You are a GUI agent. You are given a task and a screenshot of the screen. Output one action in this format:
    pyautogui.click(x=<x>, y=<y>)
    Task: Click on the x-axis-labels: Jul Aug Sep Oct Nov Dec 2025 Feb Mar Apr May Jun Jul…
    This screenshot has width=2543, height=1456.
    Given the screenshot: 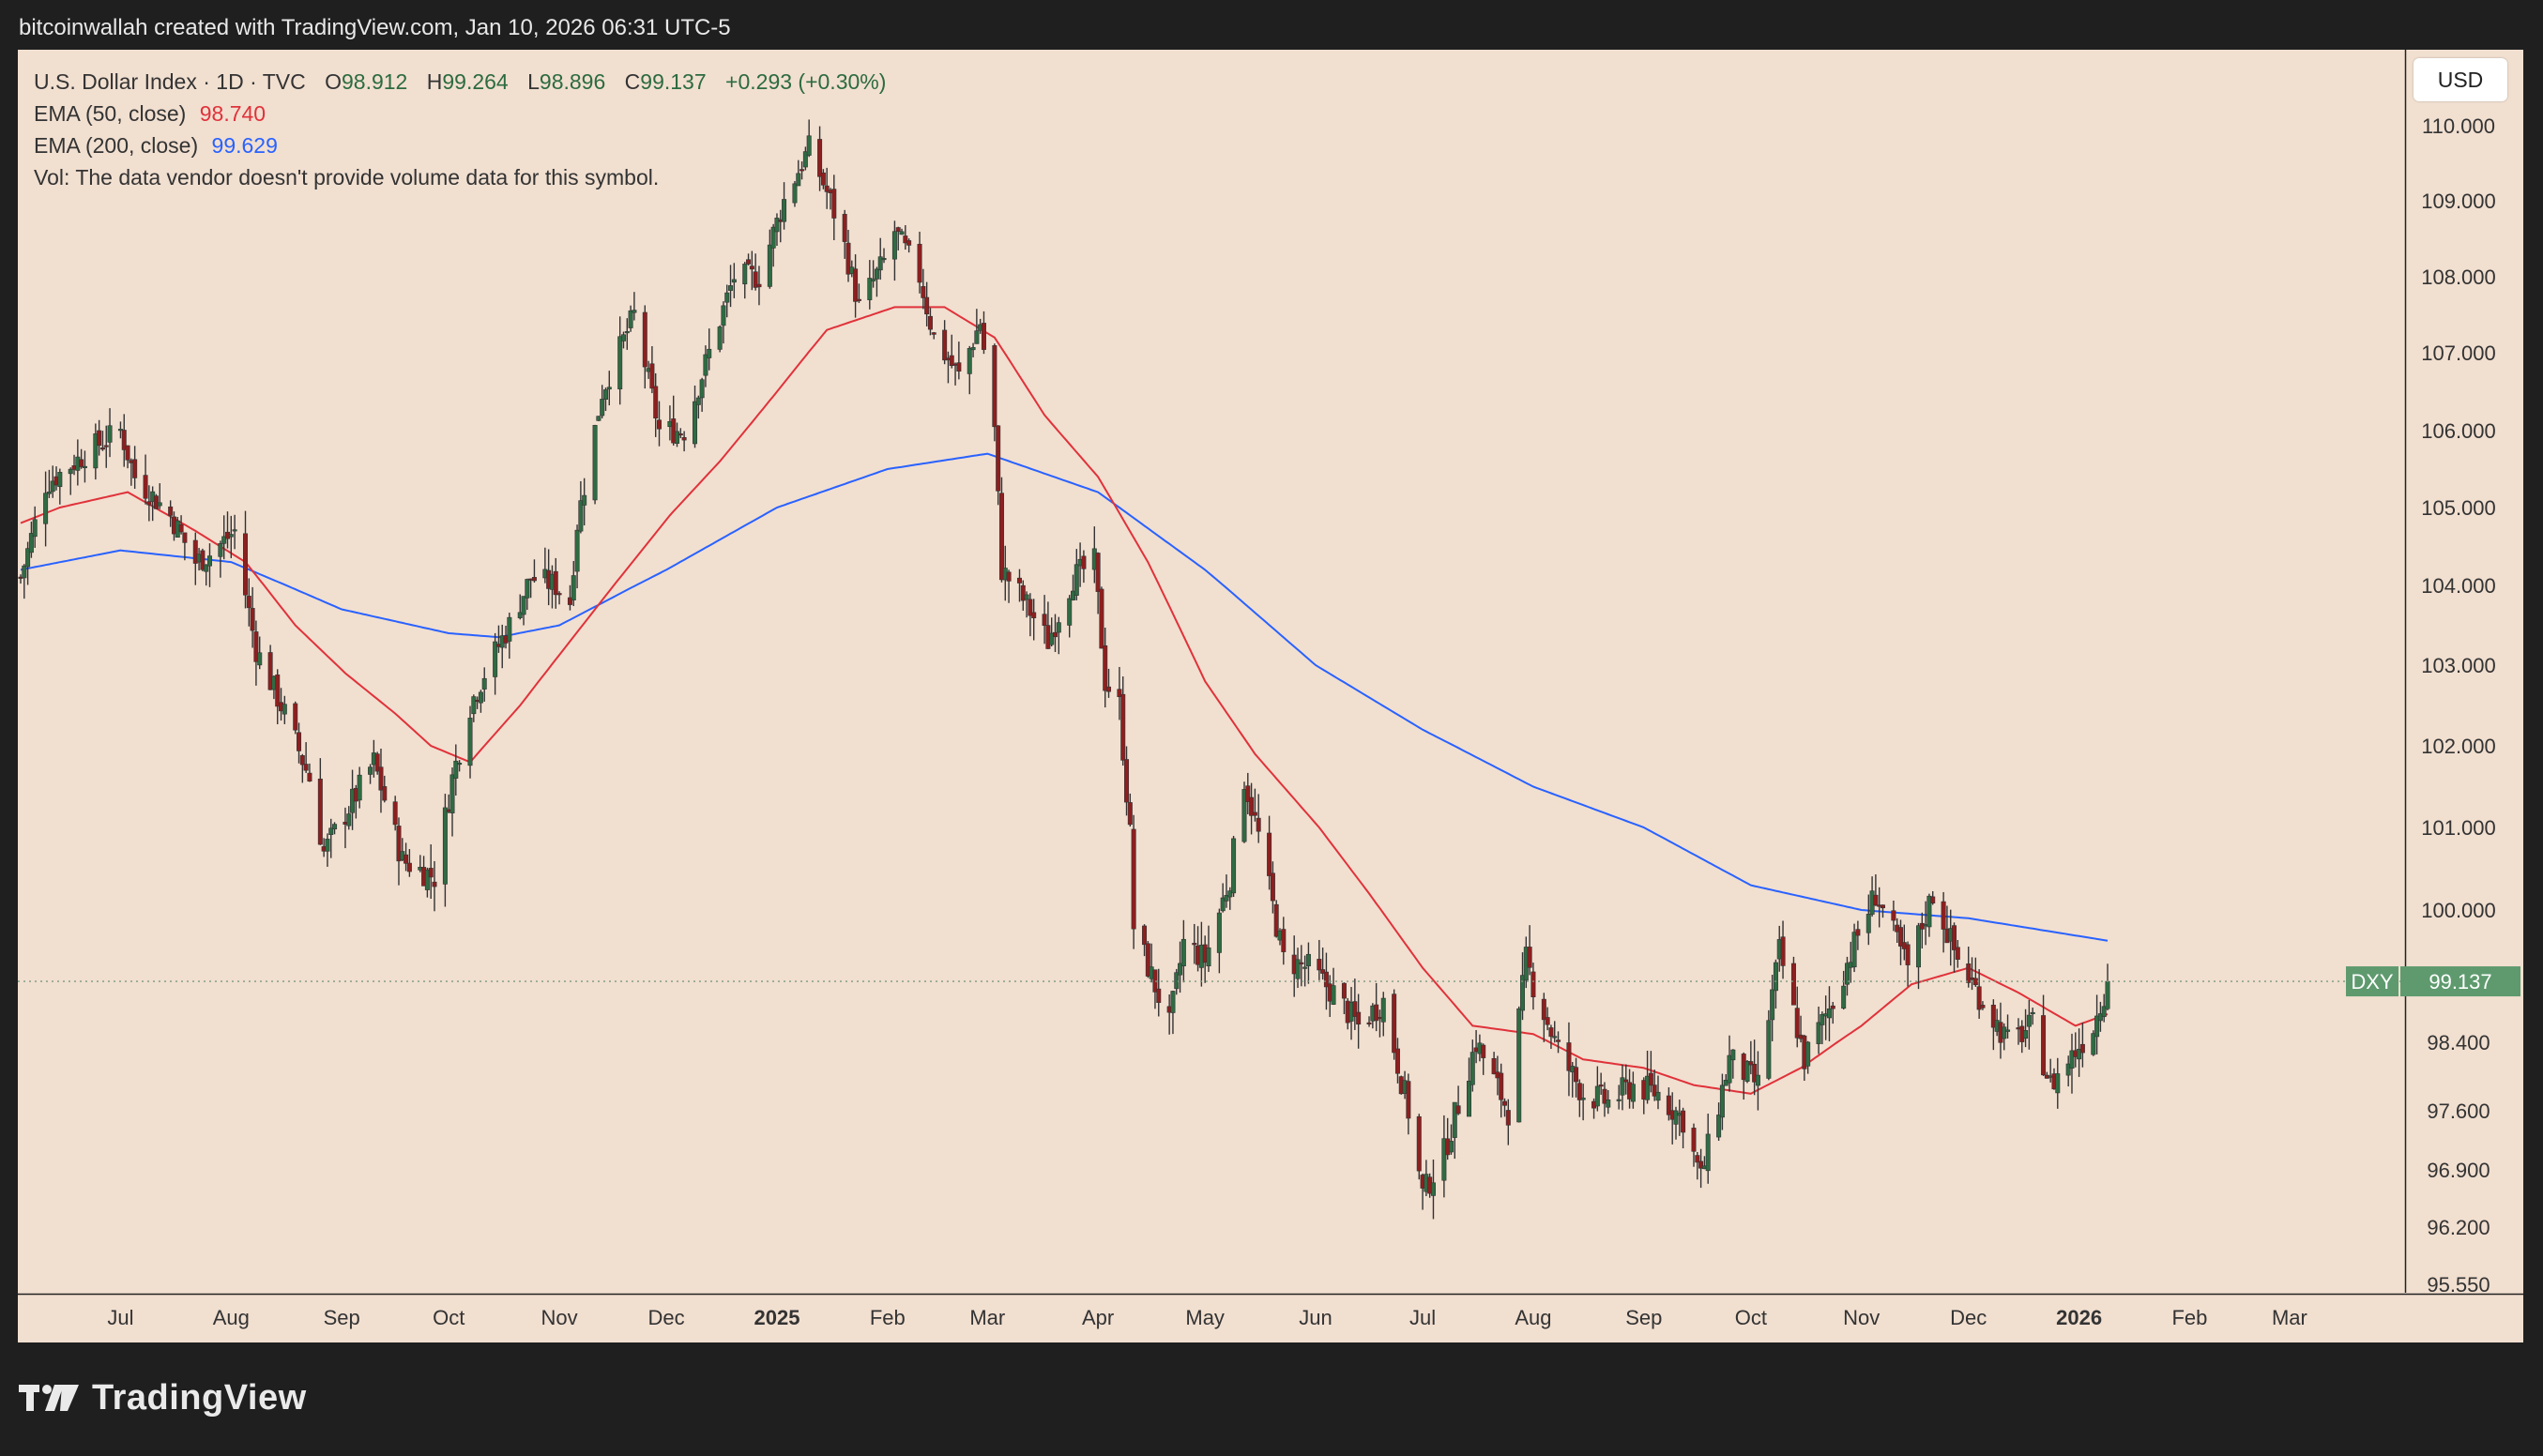 What is the action you would take?
    pyautogui.click(x=1207, y=1317)
    